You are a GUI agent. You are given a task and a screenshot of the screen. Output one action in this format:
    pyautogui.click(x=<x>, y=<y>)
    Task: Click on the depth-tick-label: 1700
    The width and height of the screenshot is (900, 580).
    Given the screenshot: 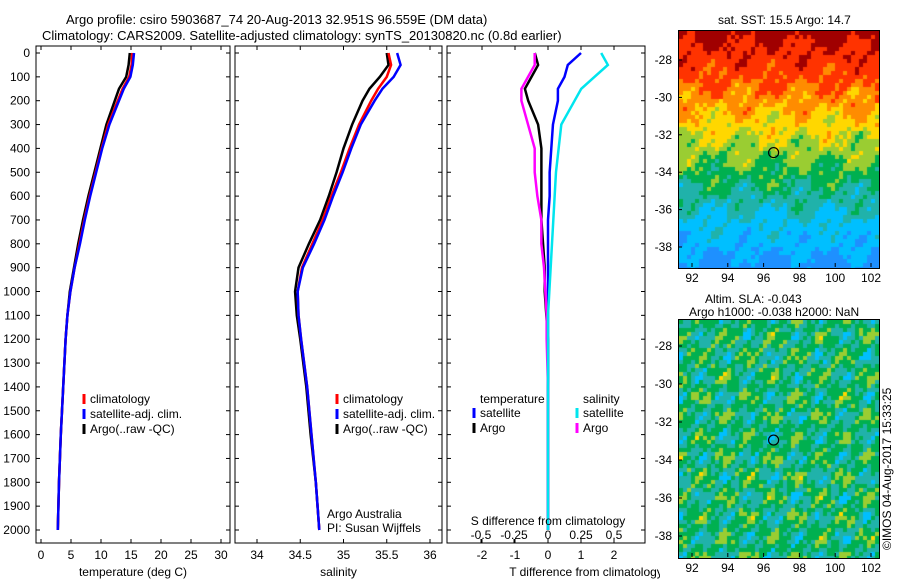 What is the action you would take?
    pyautogui.click(x=16, y=458)
    